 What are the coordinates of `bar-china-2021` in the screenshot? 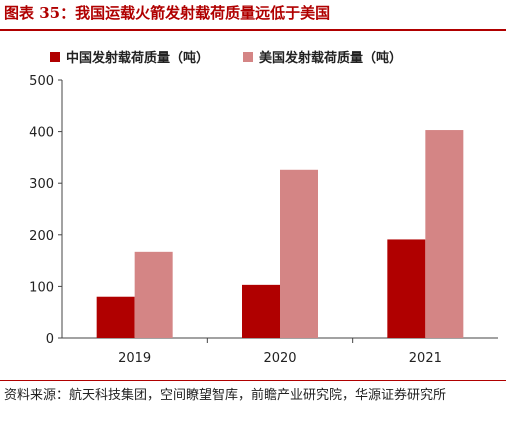 It's located at (406, 288).